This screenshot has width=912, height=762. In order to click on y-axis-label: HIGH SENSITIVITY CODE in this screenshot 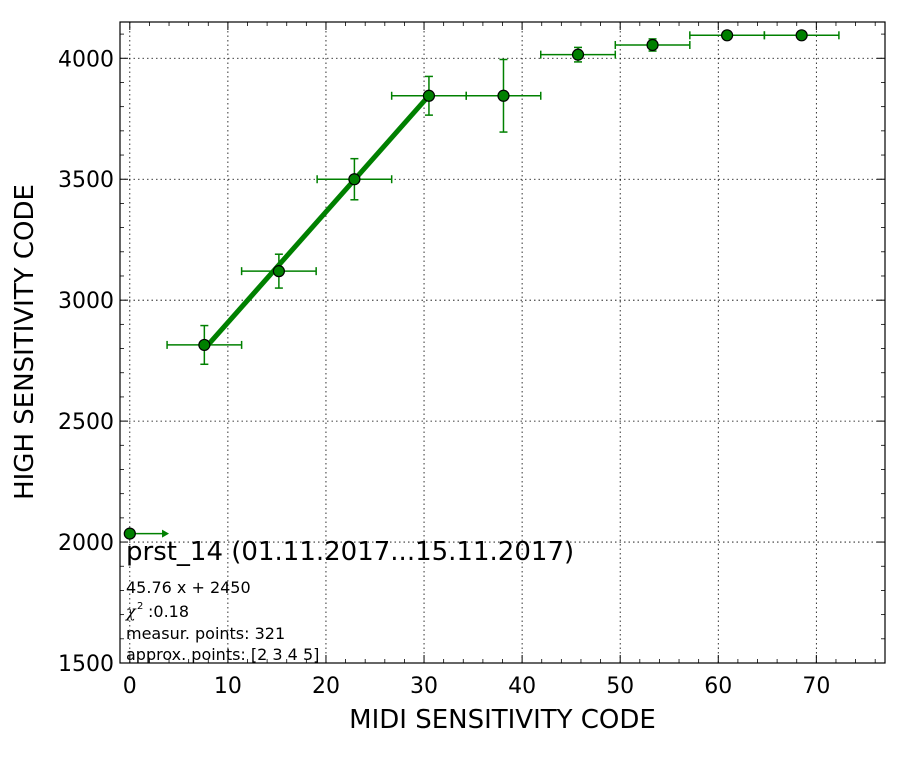, I will do `click(25, 342)`.